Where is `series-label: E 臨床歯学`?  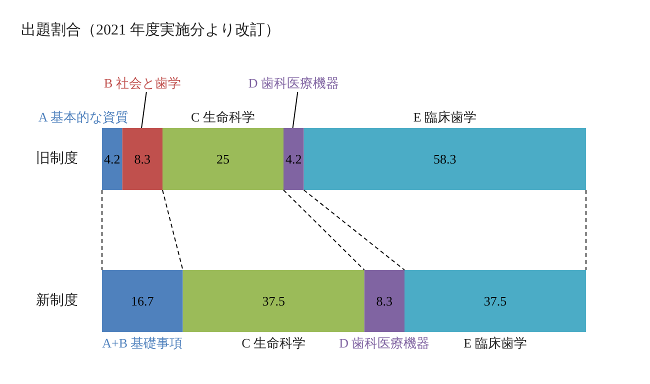 series-label: E 臨床歯学 is located at coordinates (445, 117).